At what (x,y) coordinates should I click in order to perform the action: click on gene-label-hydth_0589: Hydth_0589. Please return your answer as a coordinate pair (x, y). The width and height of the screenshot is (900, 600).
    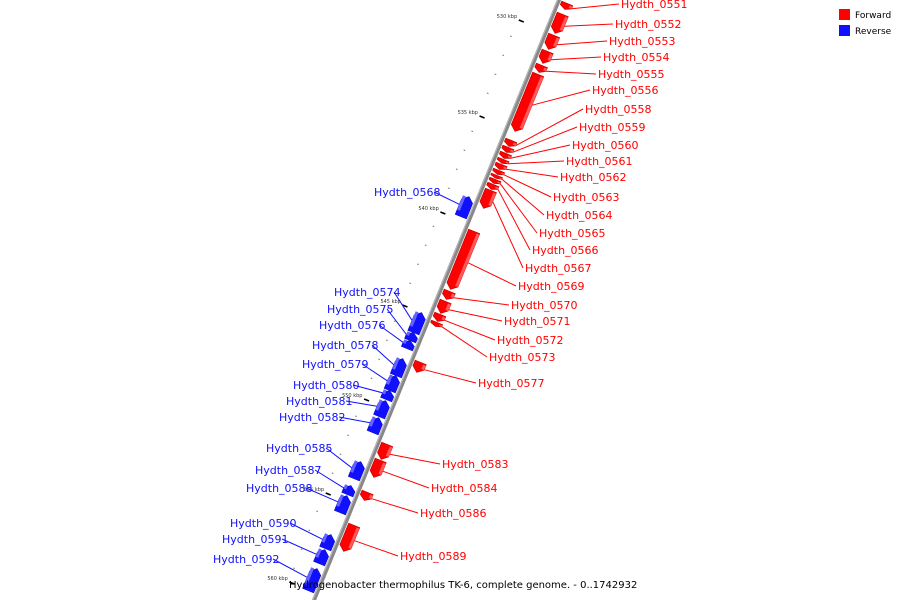
    Looking at the image, I should click on (433, 556).